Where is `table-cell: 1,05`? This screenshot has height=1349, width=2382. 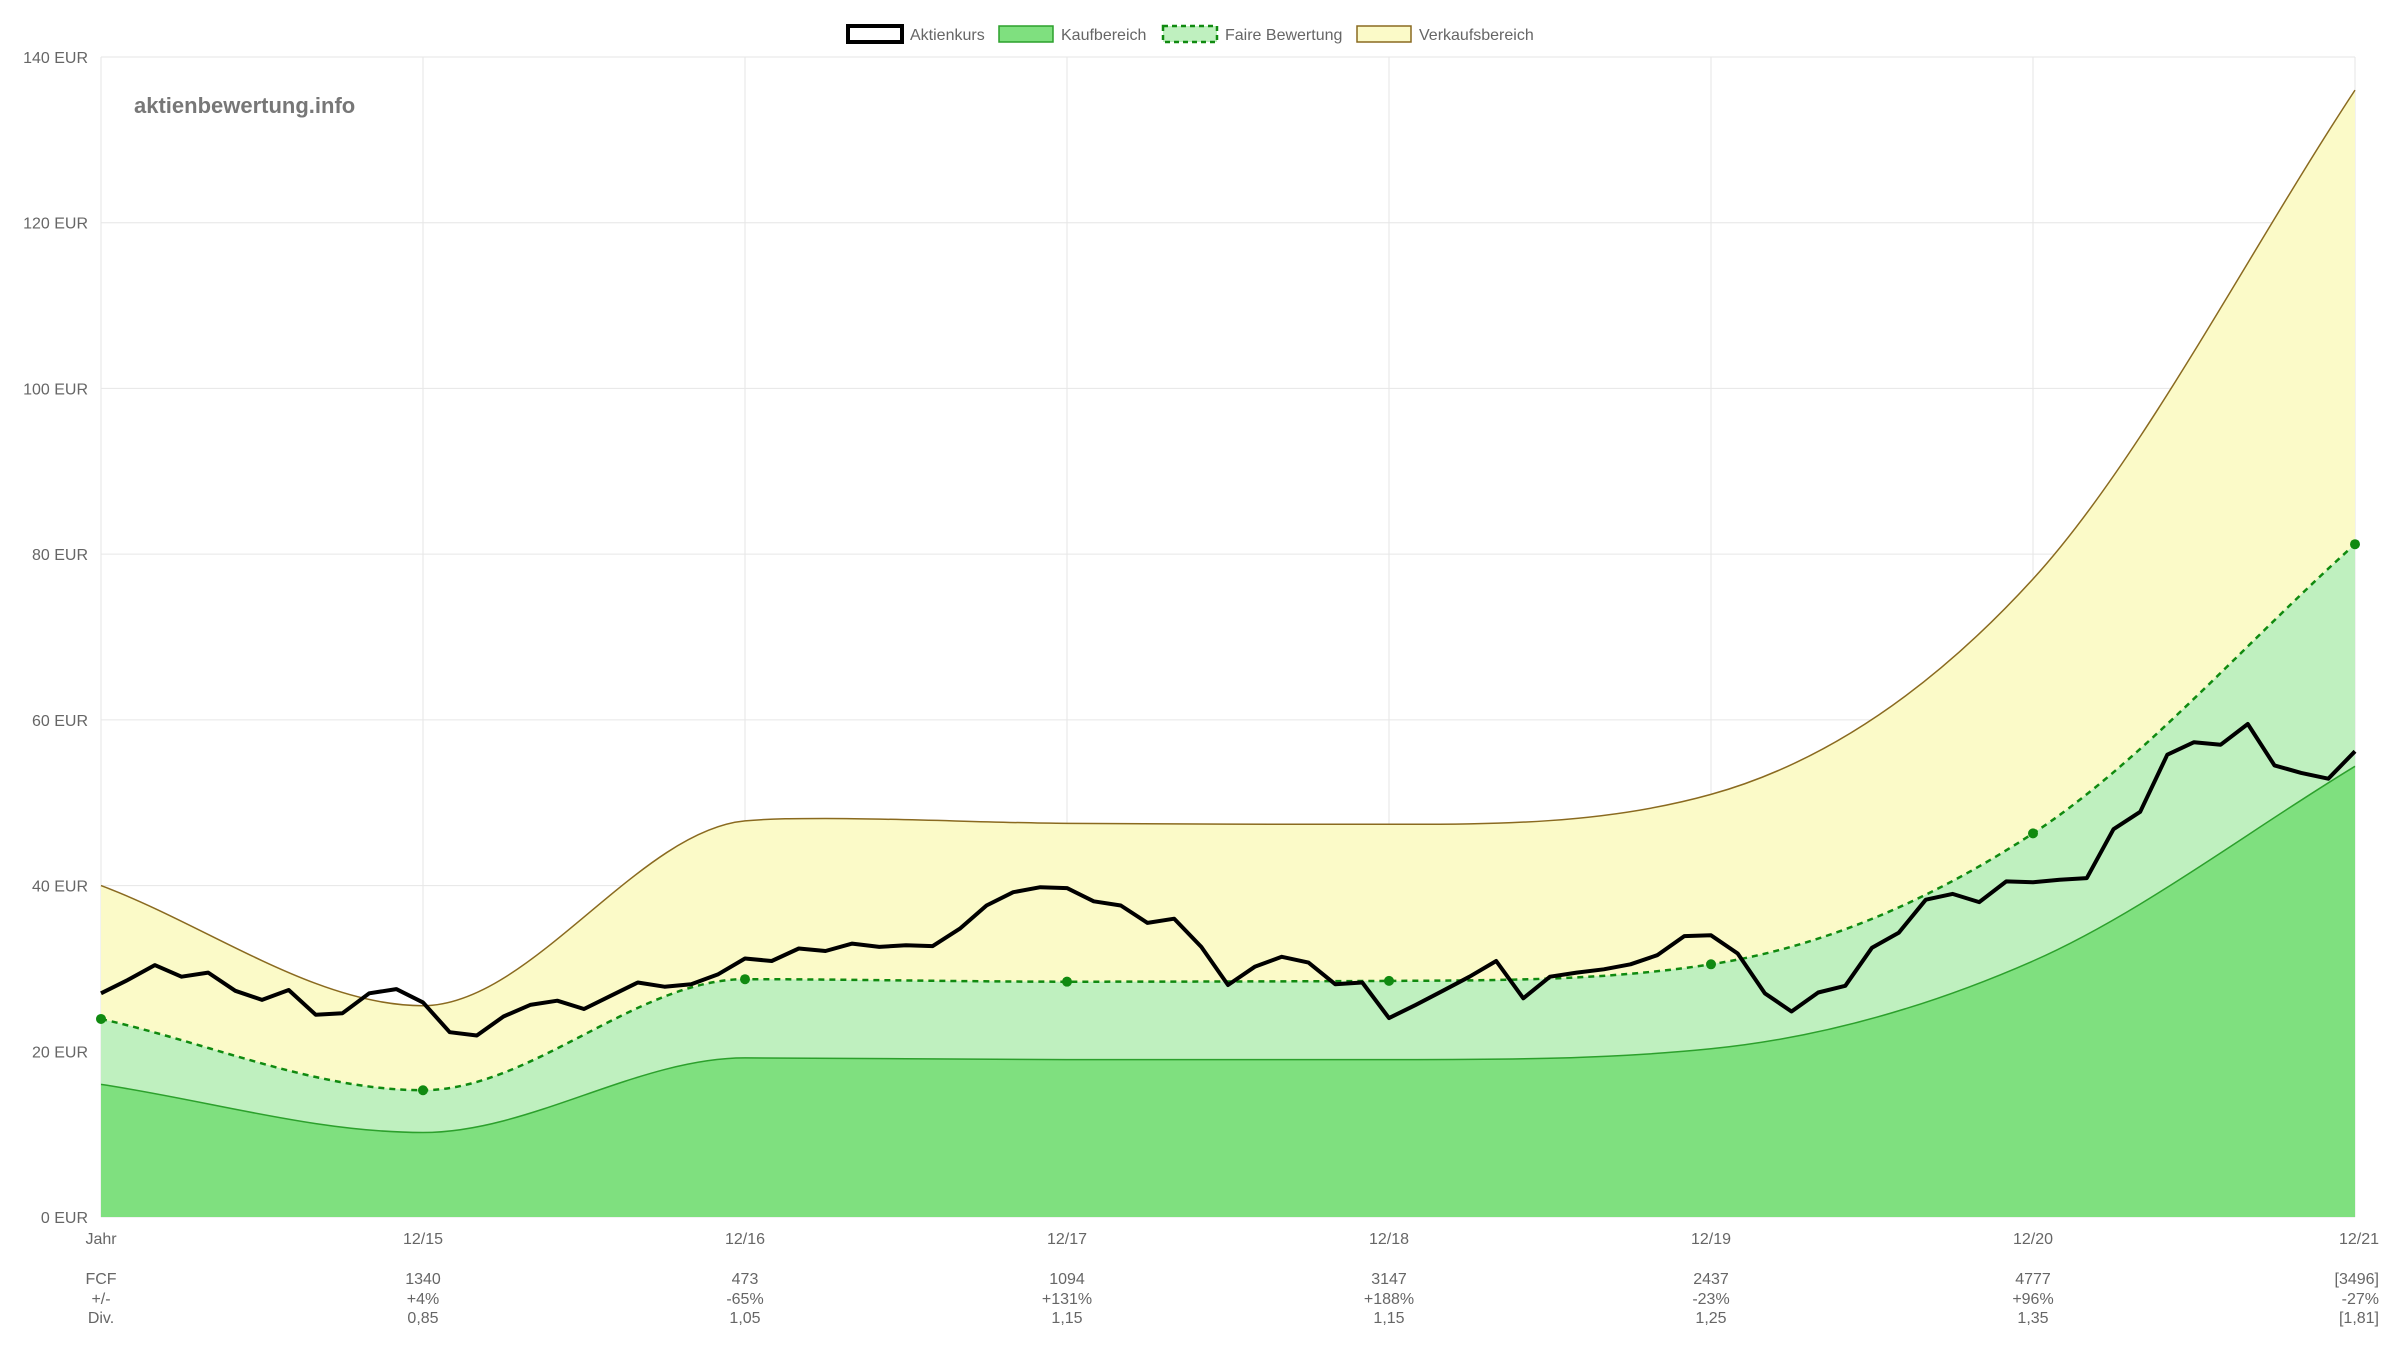
table-cell: 1,05 is located at coordinates (744, 1318).